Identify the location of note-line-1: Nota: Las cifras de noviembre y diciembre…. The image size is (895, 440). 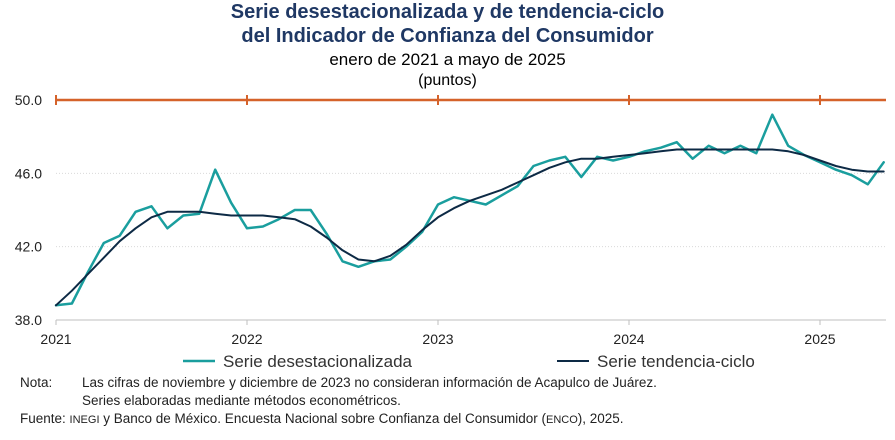
(338, 383).